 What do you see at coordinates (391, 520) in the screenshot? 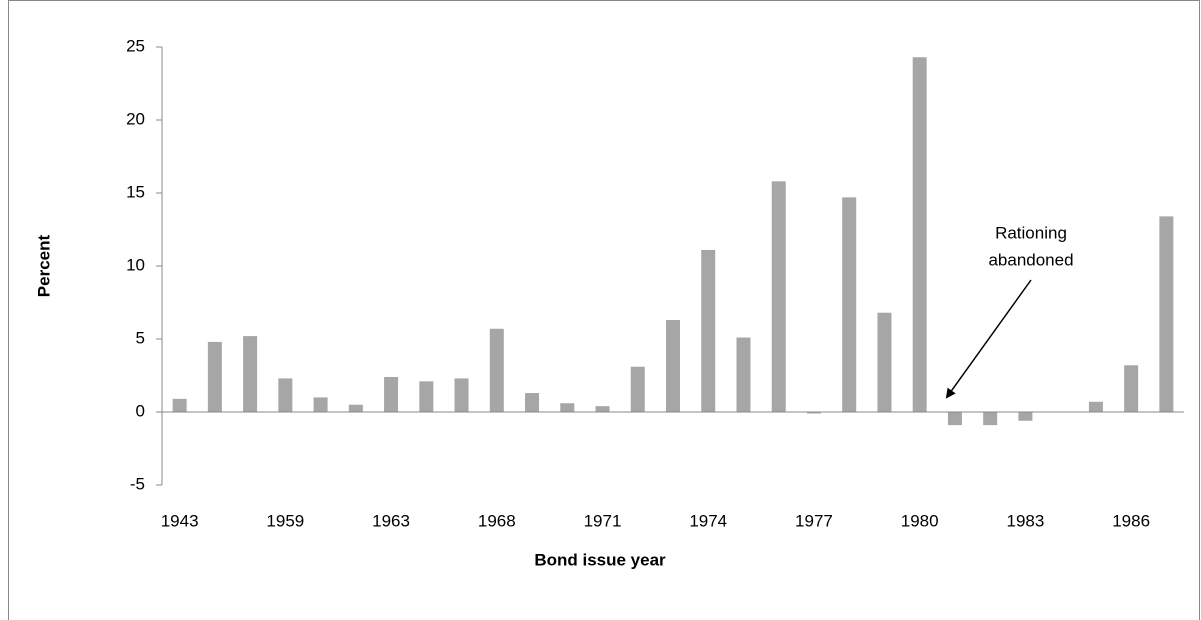
I see `x-tick-label: 1963` at bounding box center [391, 520].